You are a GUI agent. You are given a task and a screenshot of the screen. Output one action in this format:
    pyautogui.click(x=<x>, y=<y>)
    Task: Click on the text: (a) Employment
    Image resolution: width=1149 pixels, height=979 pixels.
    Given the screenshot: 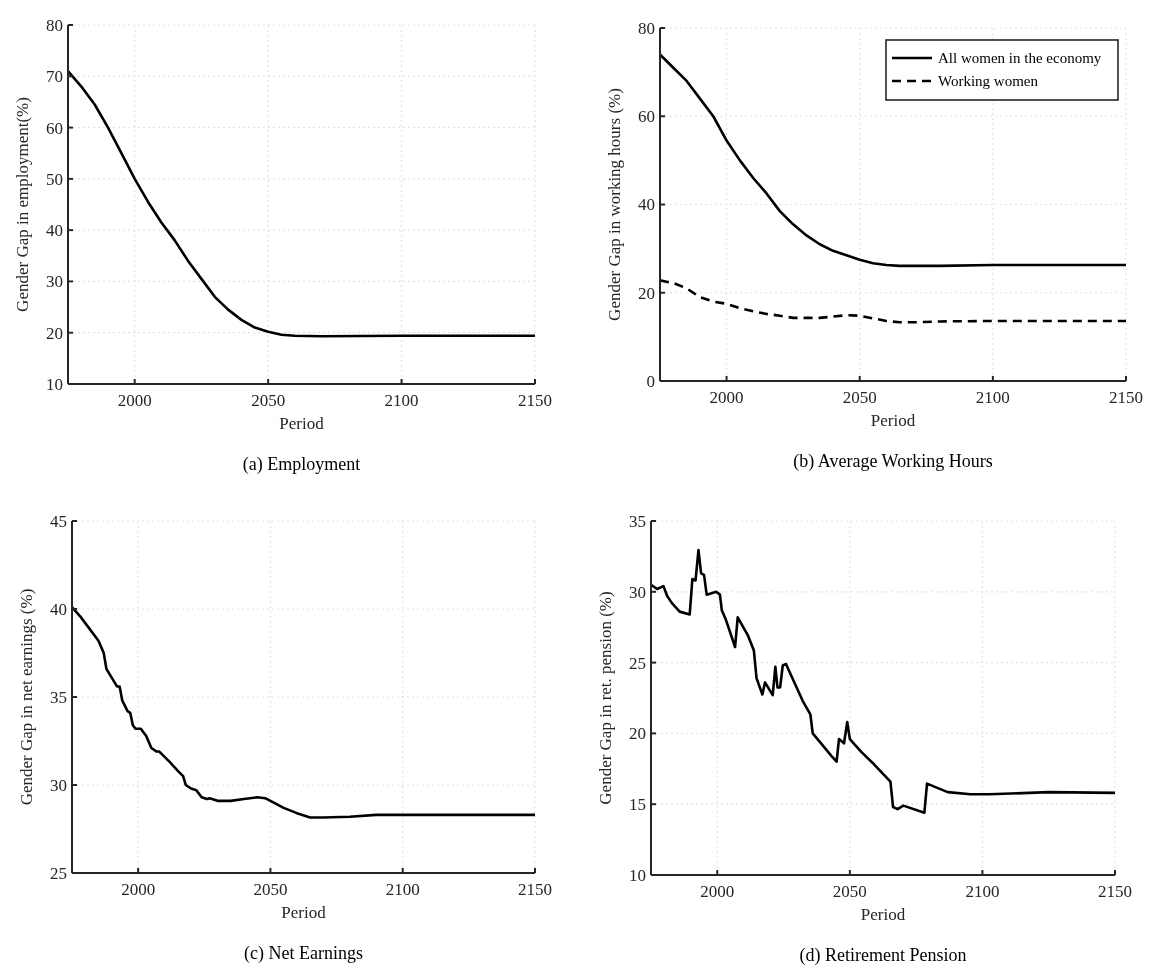 What is the action you would take?
    pyautogui.click(x=301, y=465)
    